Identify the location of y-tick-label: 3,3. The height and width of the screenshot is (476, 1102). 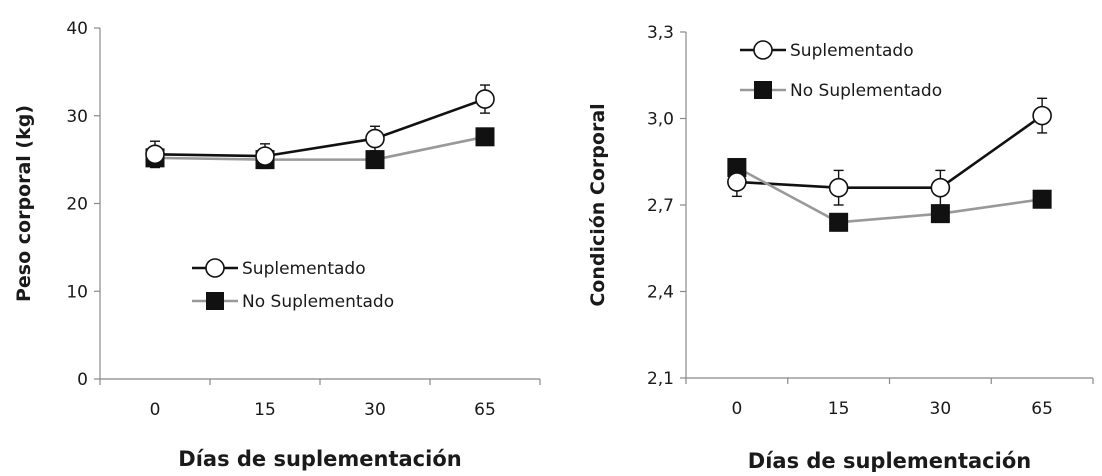
(660, 33).